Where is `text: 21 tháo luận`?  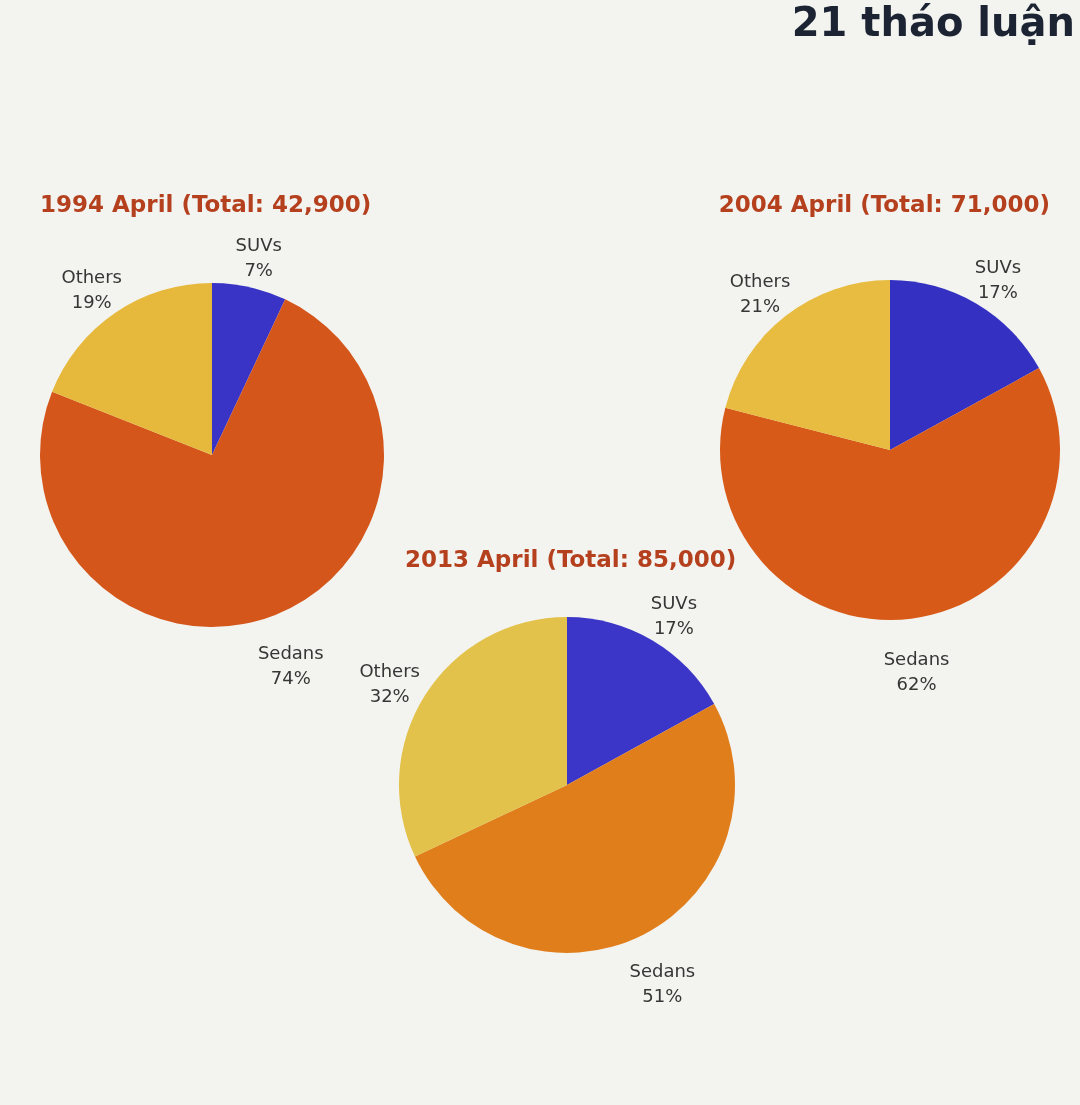 text: 21 tháo luận is located at coordinates (933, 22).